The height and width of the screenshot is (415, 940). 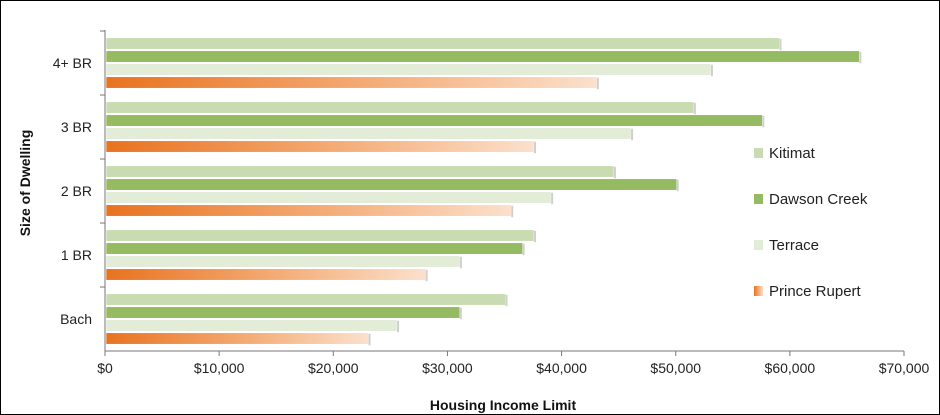 What do you see at coordinates (503, 405) in the screenshot?
I see `x-axis-title: Housing Income Limit` at bounding box center [503, 405].